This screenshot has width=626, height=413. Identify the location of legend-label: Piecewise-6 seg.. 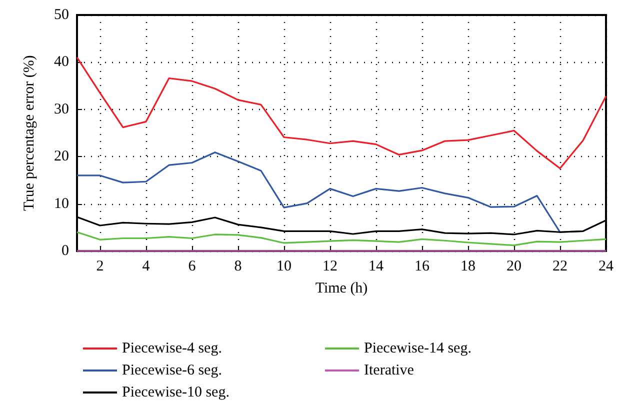
(172, 370).